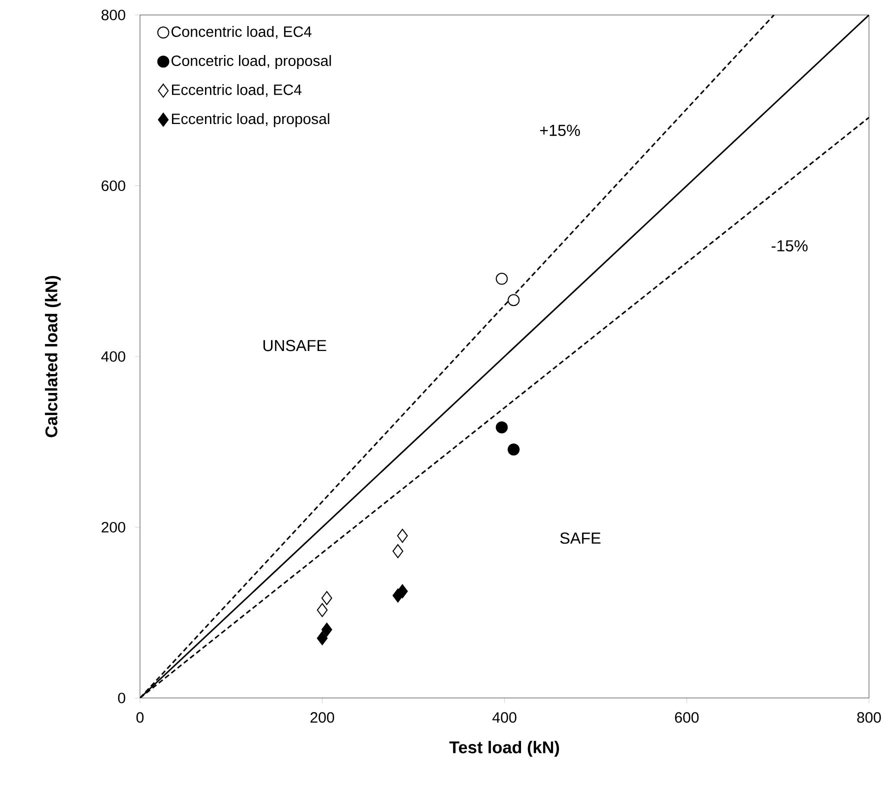 This screenshot has height=800, width=891. I want to click on legend-label: Eccentric load, EC4, so click(237, 90).